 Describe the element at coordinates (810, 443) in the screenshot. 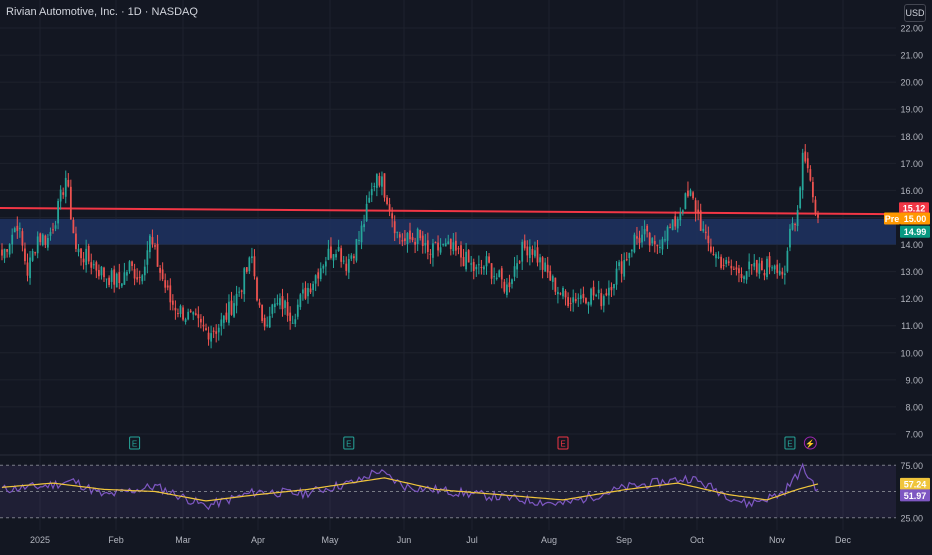

I see `event-icon` at that location.